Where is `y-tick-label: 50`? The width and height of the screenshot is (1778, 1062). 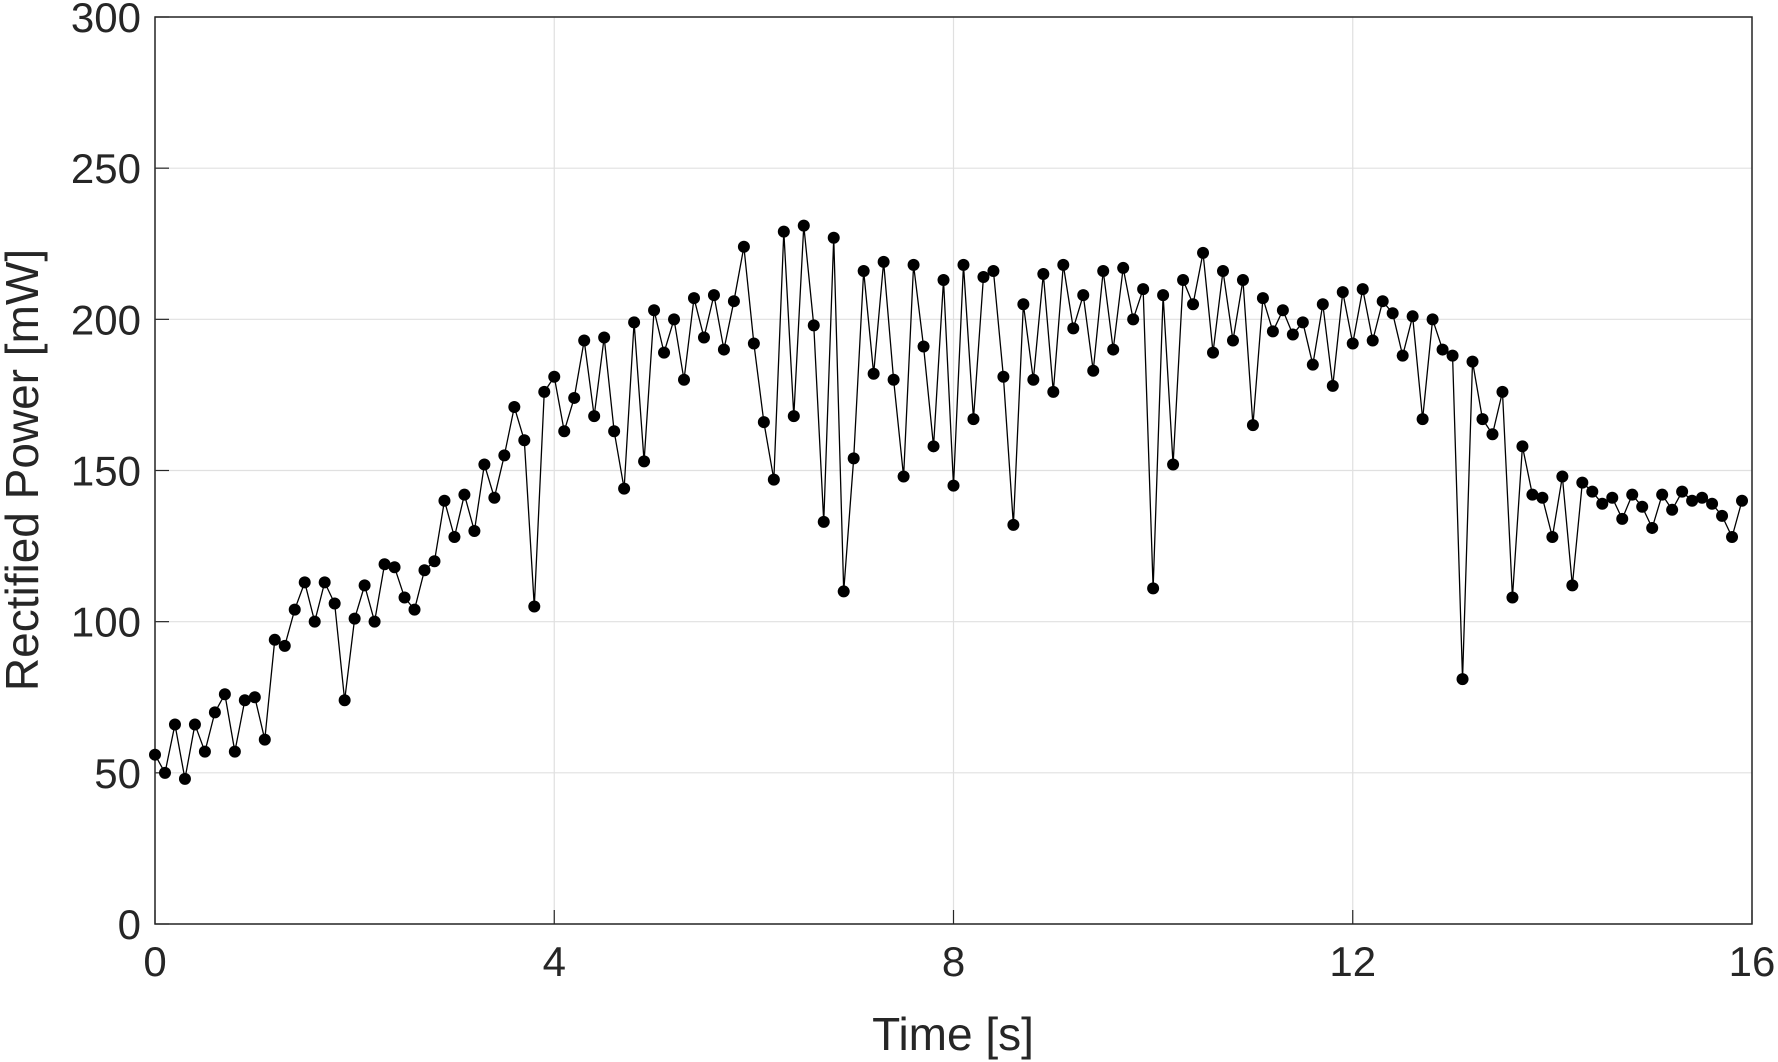
y-tick-label: 50 is located at coordinates (117, 773).